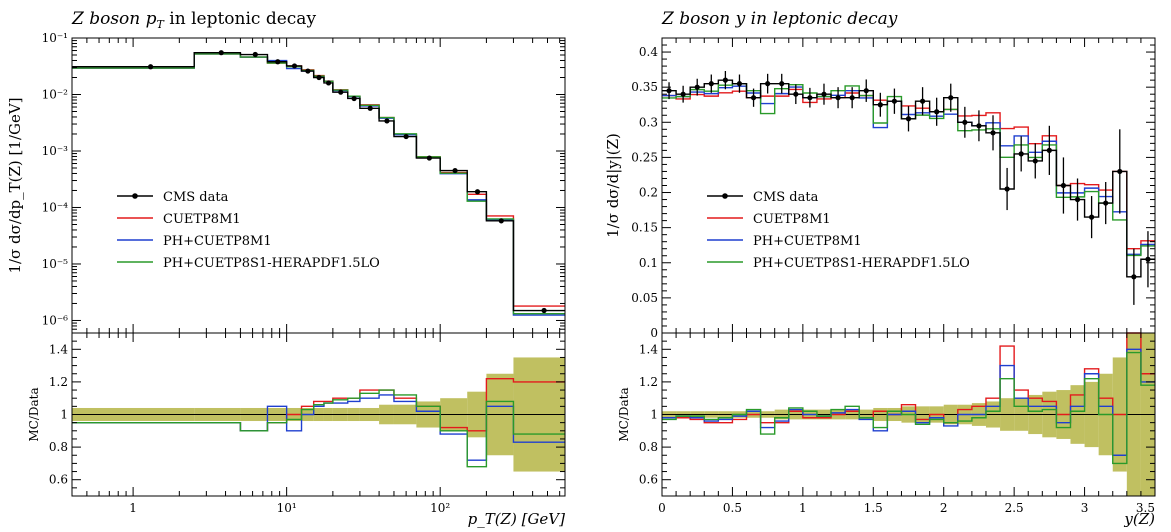  I want to click on x-tick-label: 1.5, so click(873, 508).